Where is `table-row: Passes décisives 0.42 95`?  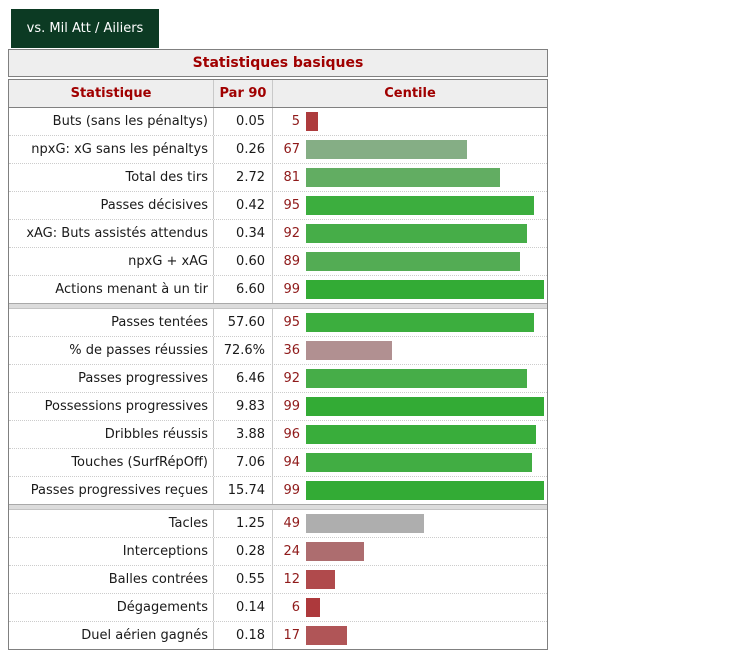 table-row: Passes décisives 0.42 95 is located at coordinates (278, 205).